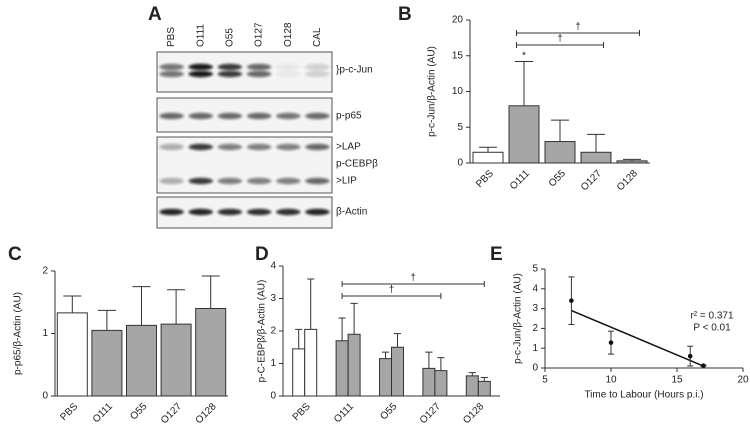 This screenshot has width=750, height=433. What do you see at coordinates (273, 298) in the screenshot?
I see `y-tick-label: 3` at bounding box center [273, 298].